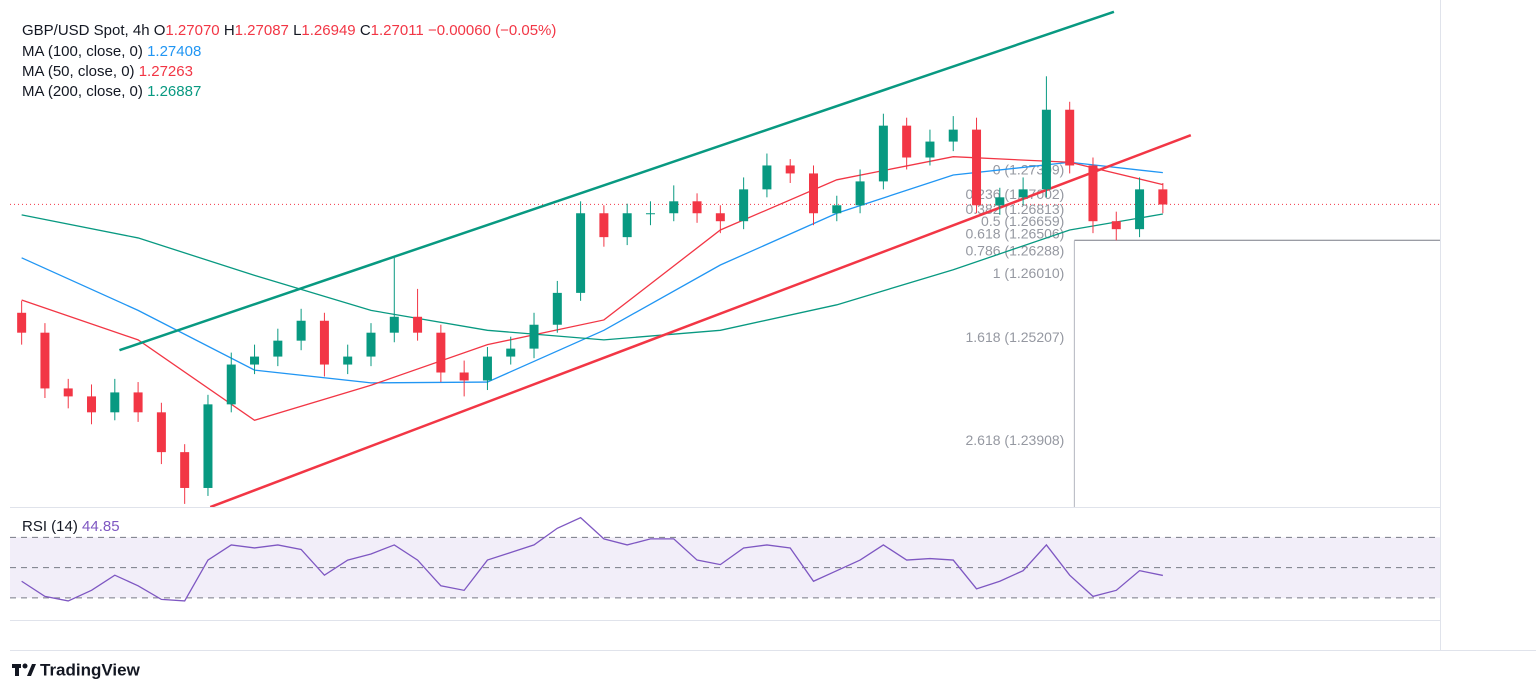 The image size is (1536, 692). Describe the element at coordinates (50, 526) in the screenshot. I see `rsi-title: RSI (14)` at that location.